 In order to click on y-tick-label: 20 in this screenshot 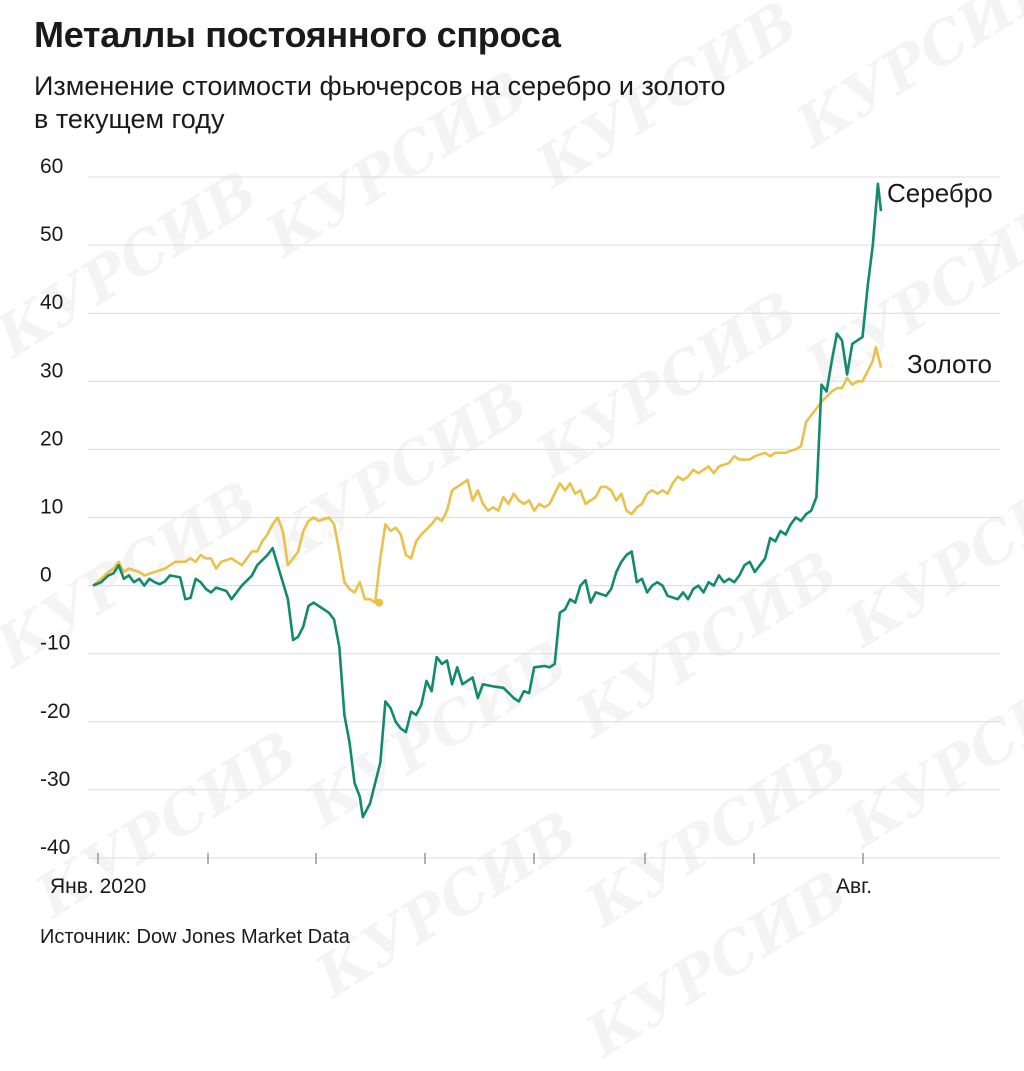, I will do `click(51, 438)`.